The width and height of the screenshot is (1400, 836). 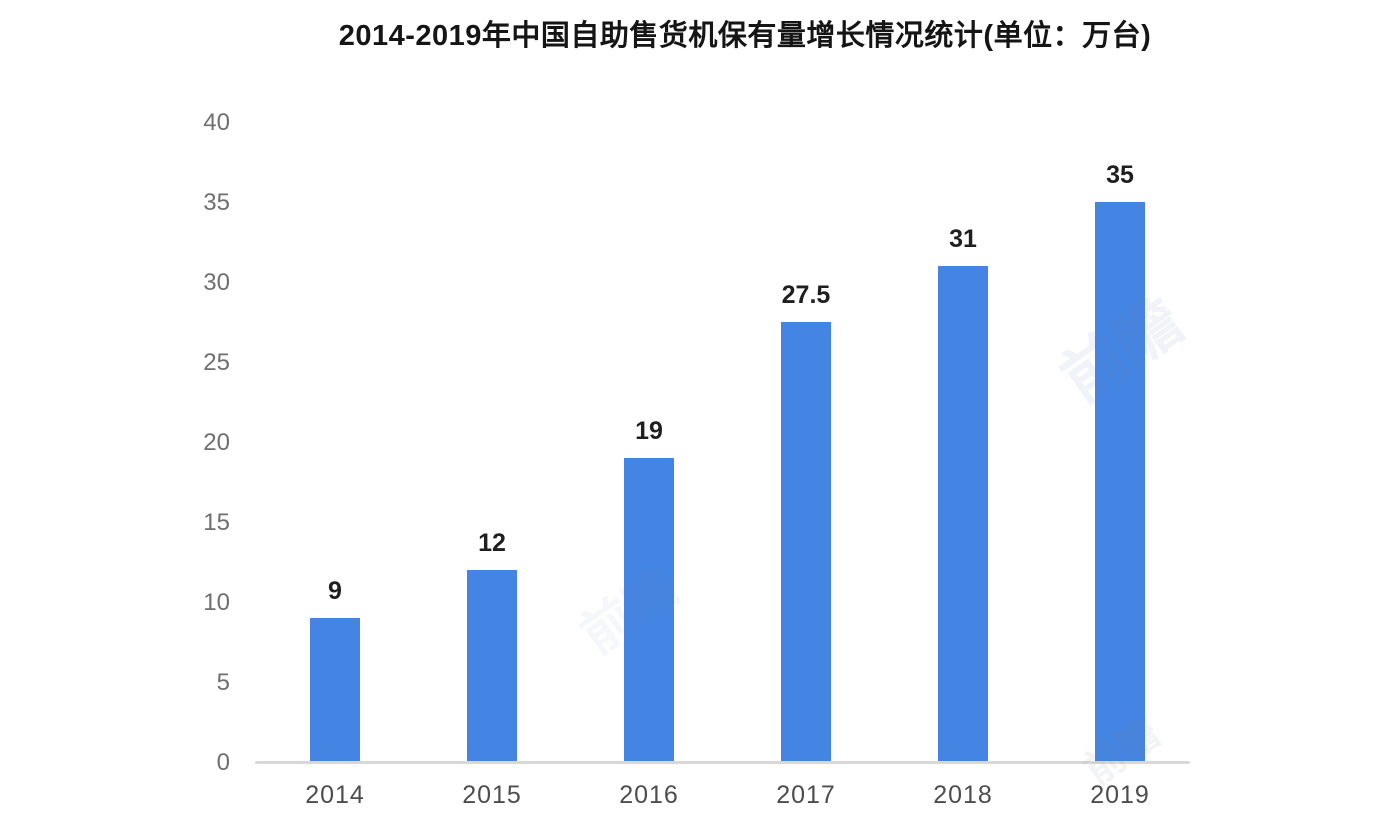 I want to click on bar-2017, so click(x=806, y=542).